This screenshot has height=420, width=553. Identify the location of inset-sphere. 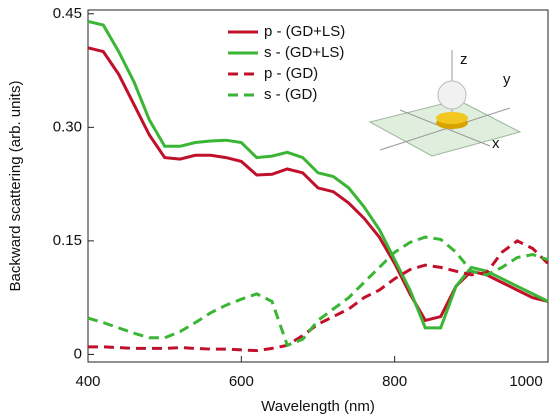
(452, 95).